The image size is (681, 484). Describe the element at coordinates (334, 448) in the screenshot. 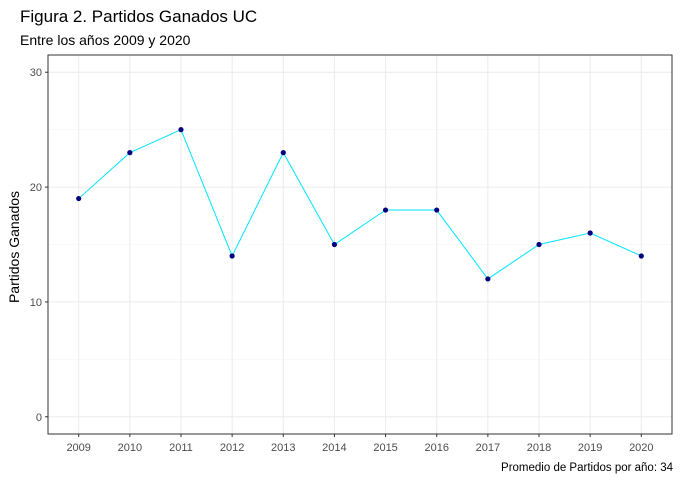

I see `x-tick-label: 2014` at that location.